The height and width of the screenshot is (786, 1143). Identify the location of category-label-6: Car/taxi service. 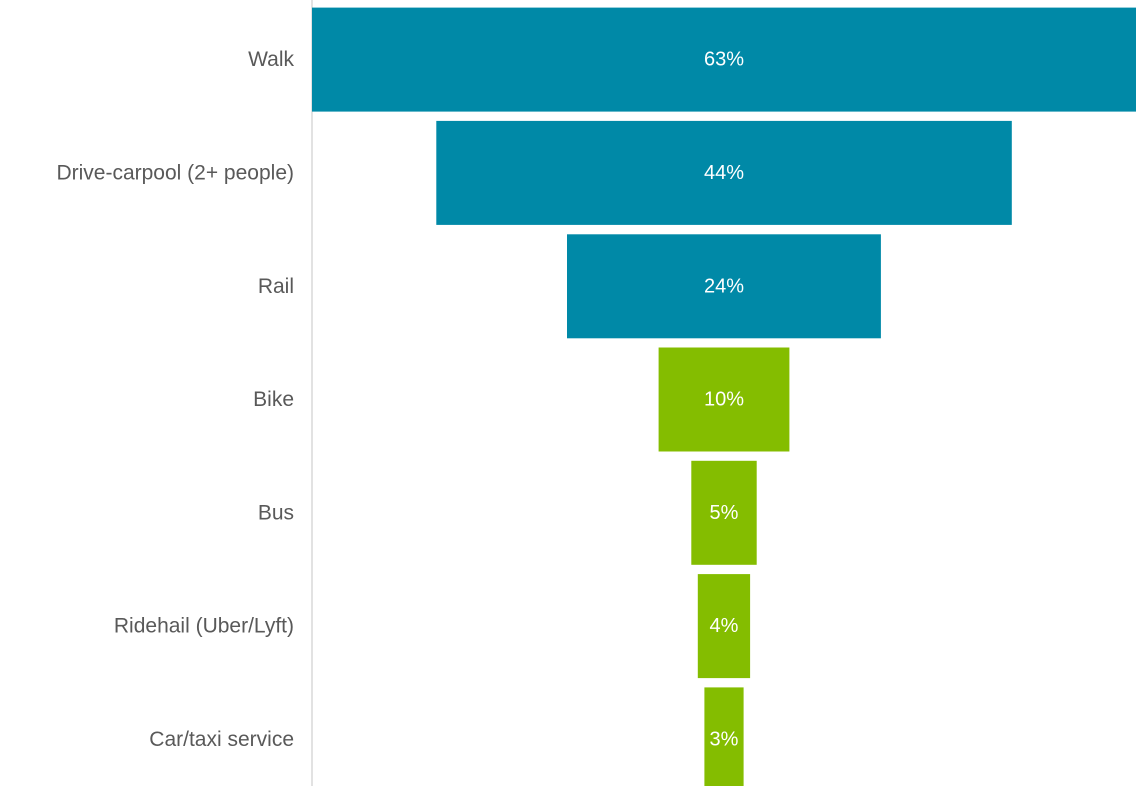
(221, 739).